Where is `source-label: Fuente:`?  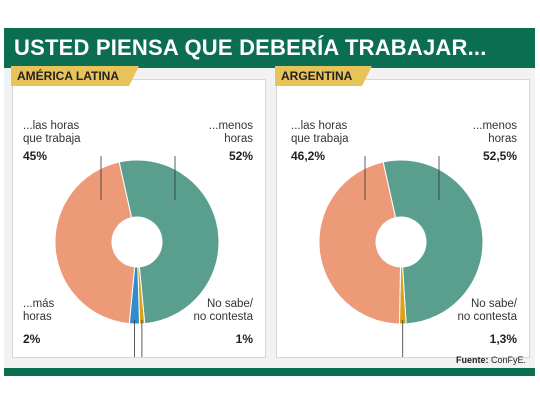 source-label: Fuente: is located at coordinates (472, 360).